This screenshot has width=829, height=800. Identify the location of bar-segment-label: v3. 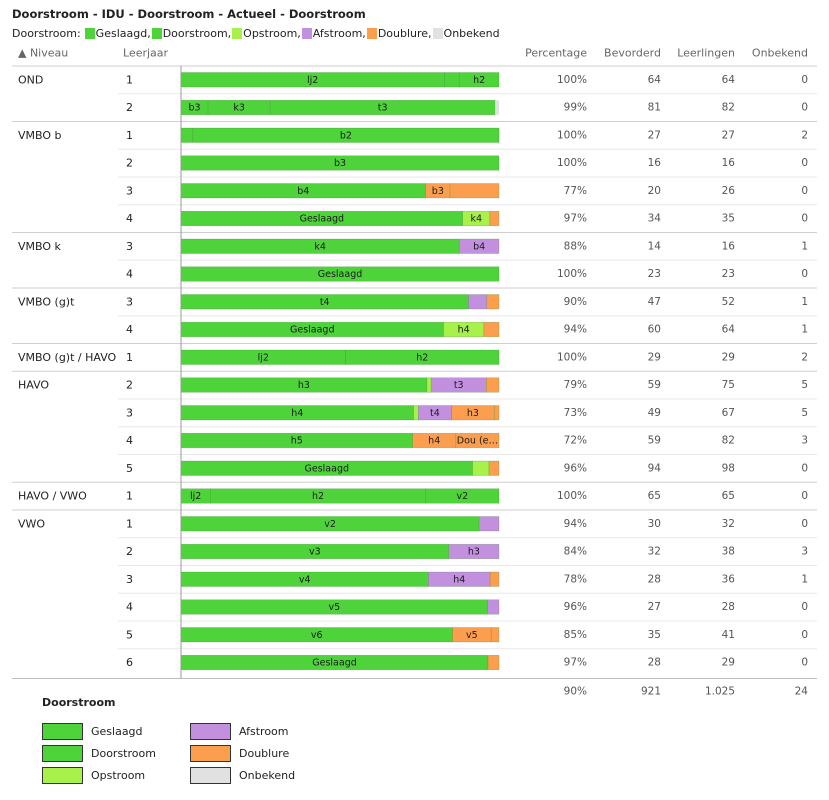
(315, 552).